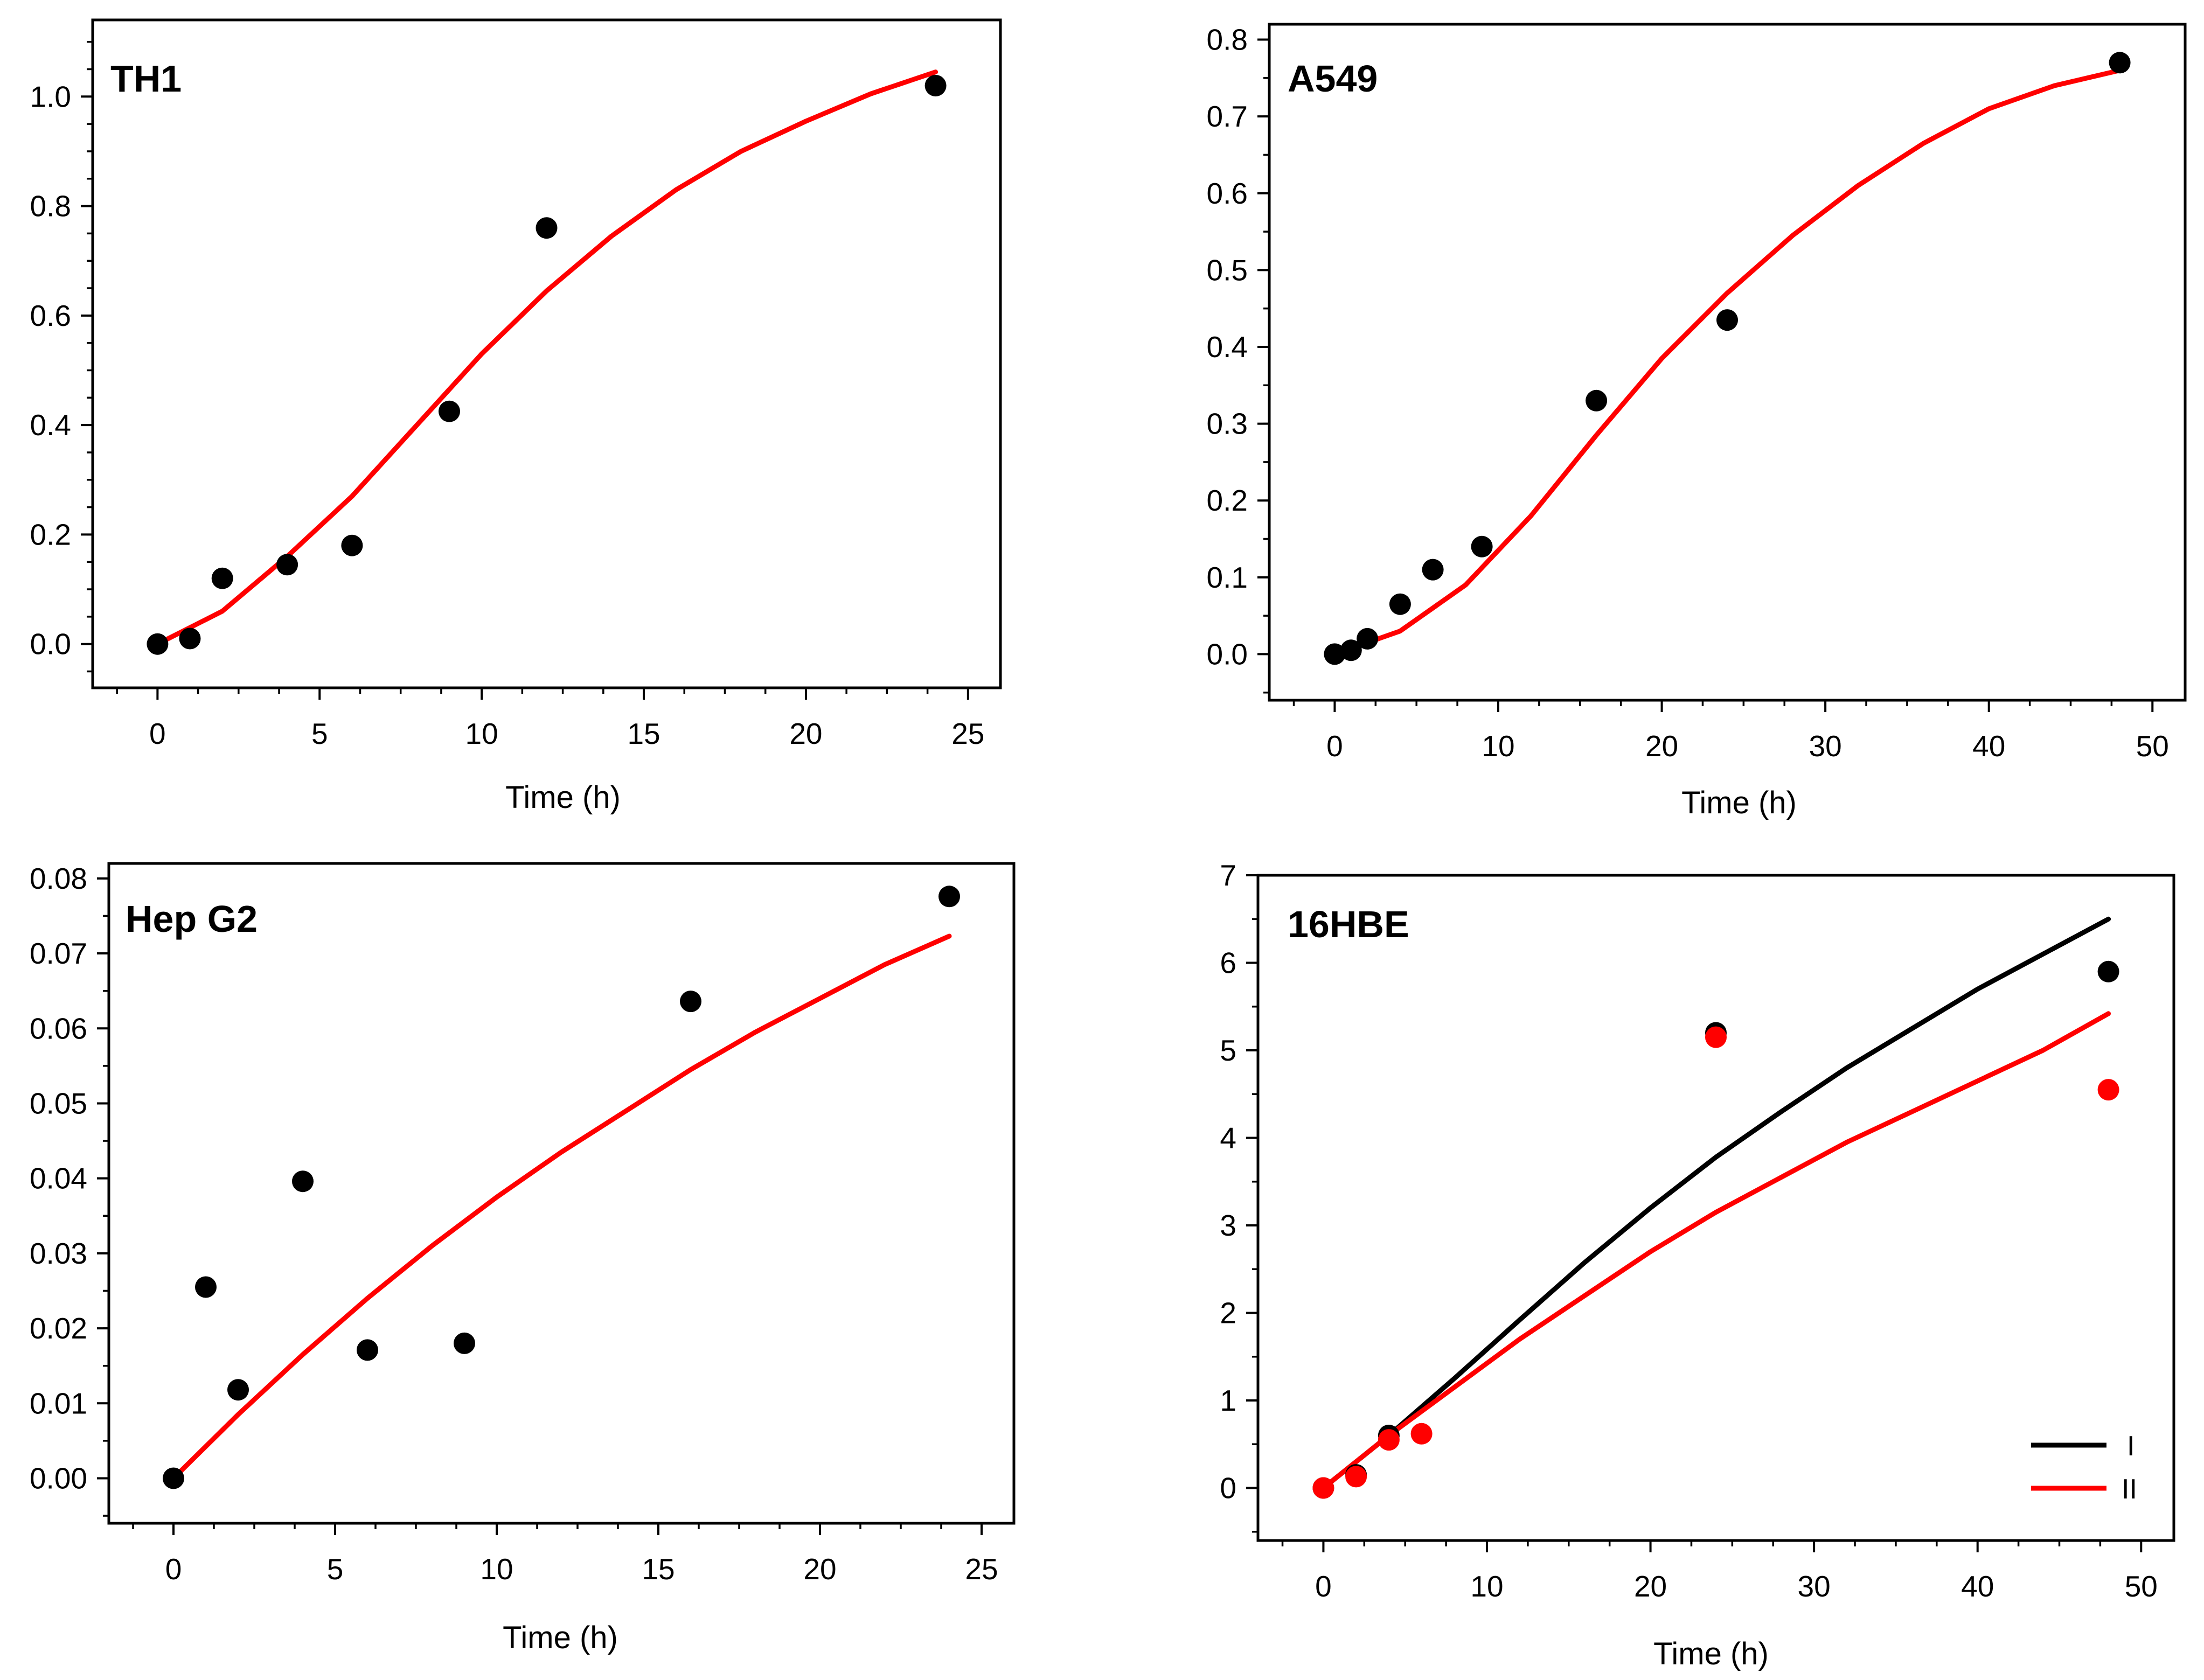  What do you see at coordinates (58, 1103) in the screenshot?
I see `y-tick-label: 0.05` at bounding box center [58, 1103].